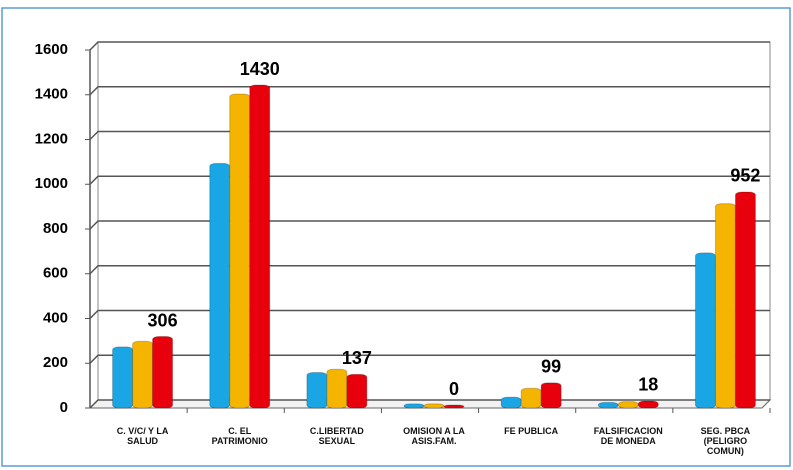 The image size is (793, 470). Describe the element at coordinates (745, 176) in the screenshot. I see `data-label: 952` at that location.